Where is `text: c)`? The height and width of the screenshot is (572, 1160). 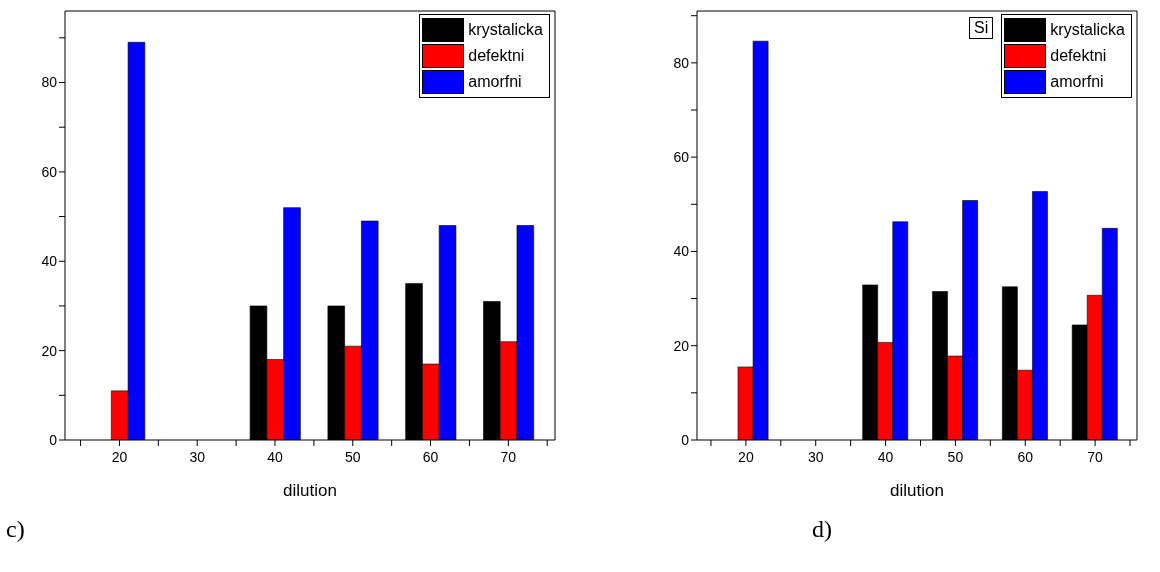
text: c) is located at coordinates (16, 529).